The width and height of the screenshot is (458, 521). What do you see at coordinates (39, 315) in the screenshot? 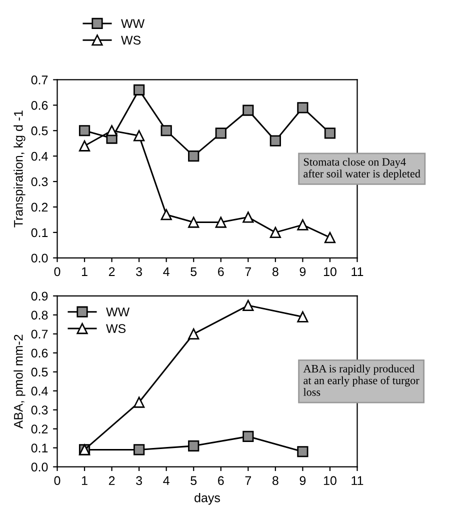
I see `y-tick-label: 0.8` at bounding box center [39, 315].